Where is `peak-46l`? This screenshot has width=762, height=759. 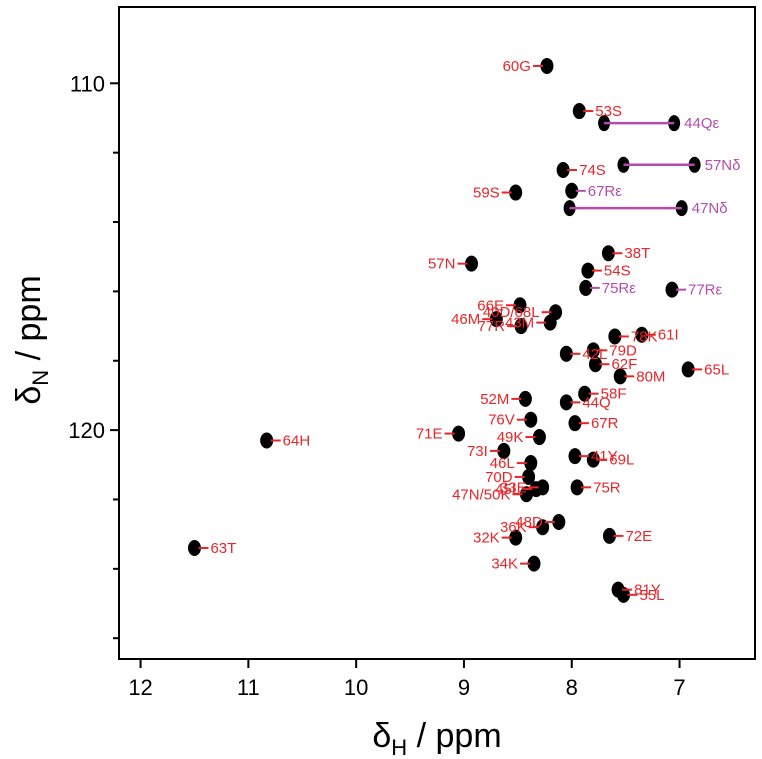
peak-46l is located at coordinates (531, 463).